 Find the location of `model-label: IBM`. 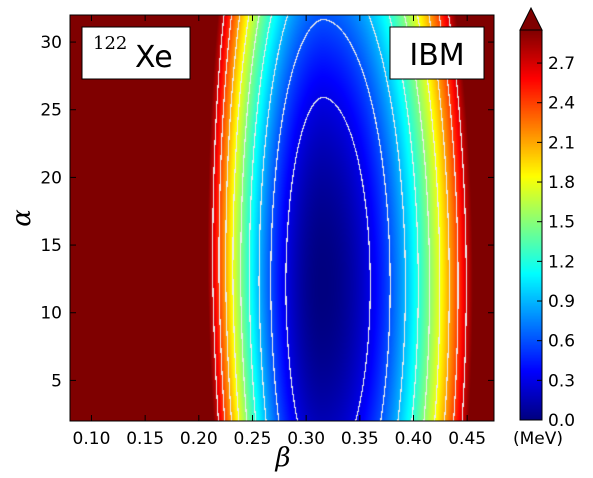

model-label: IBM is located at coordinates (436, 55).